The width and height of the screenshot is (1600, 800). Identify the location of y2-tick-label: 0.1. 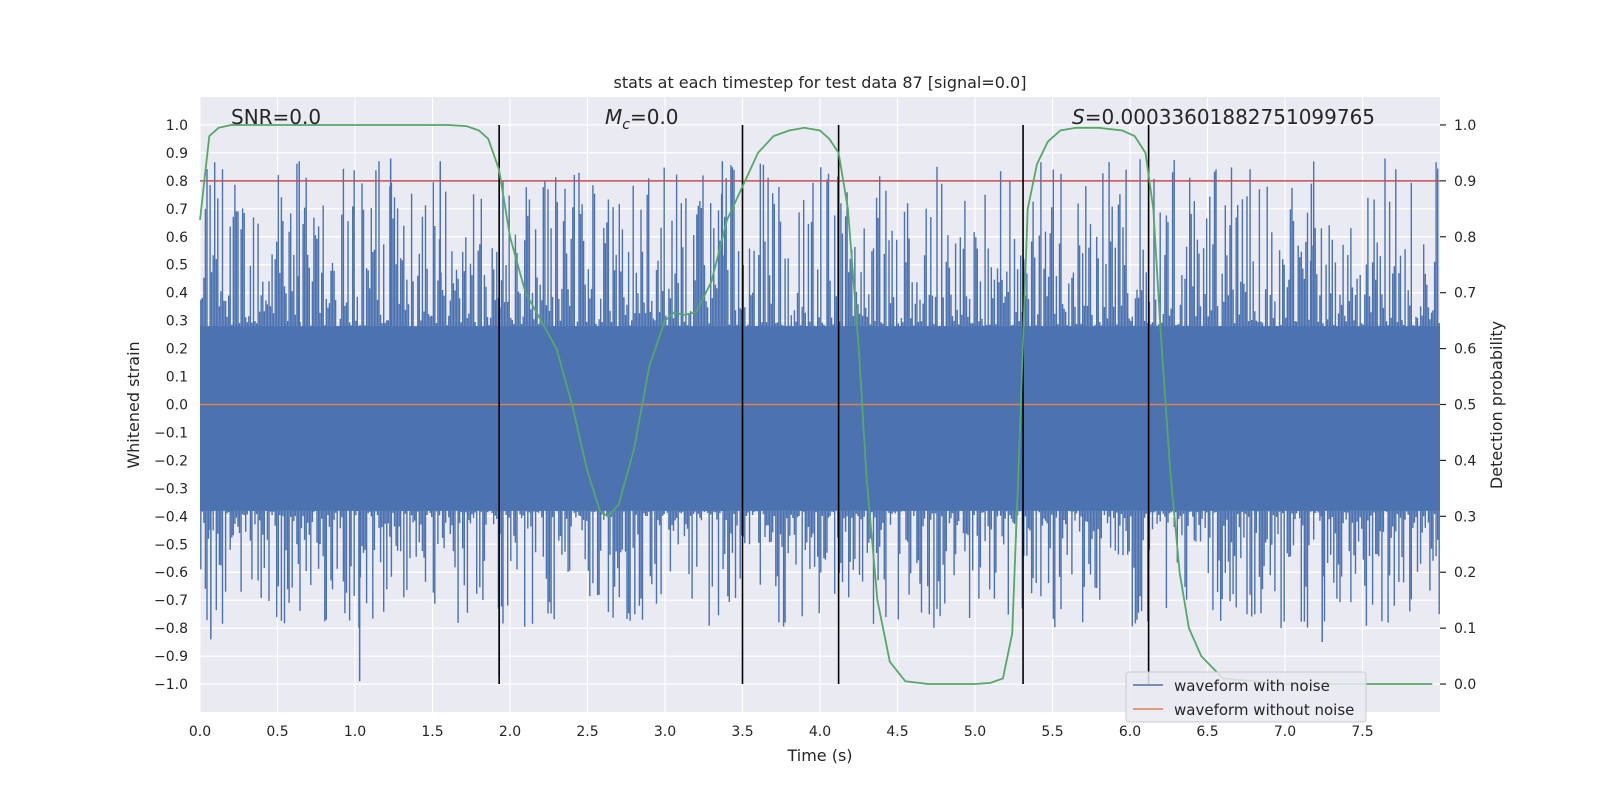
(1465, 629).